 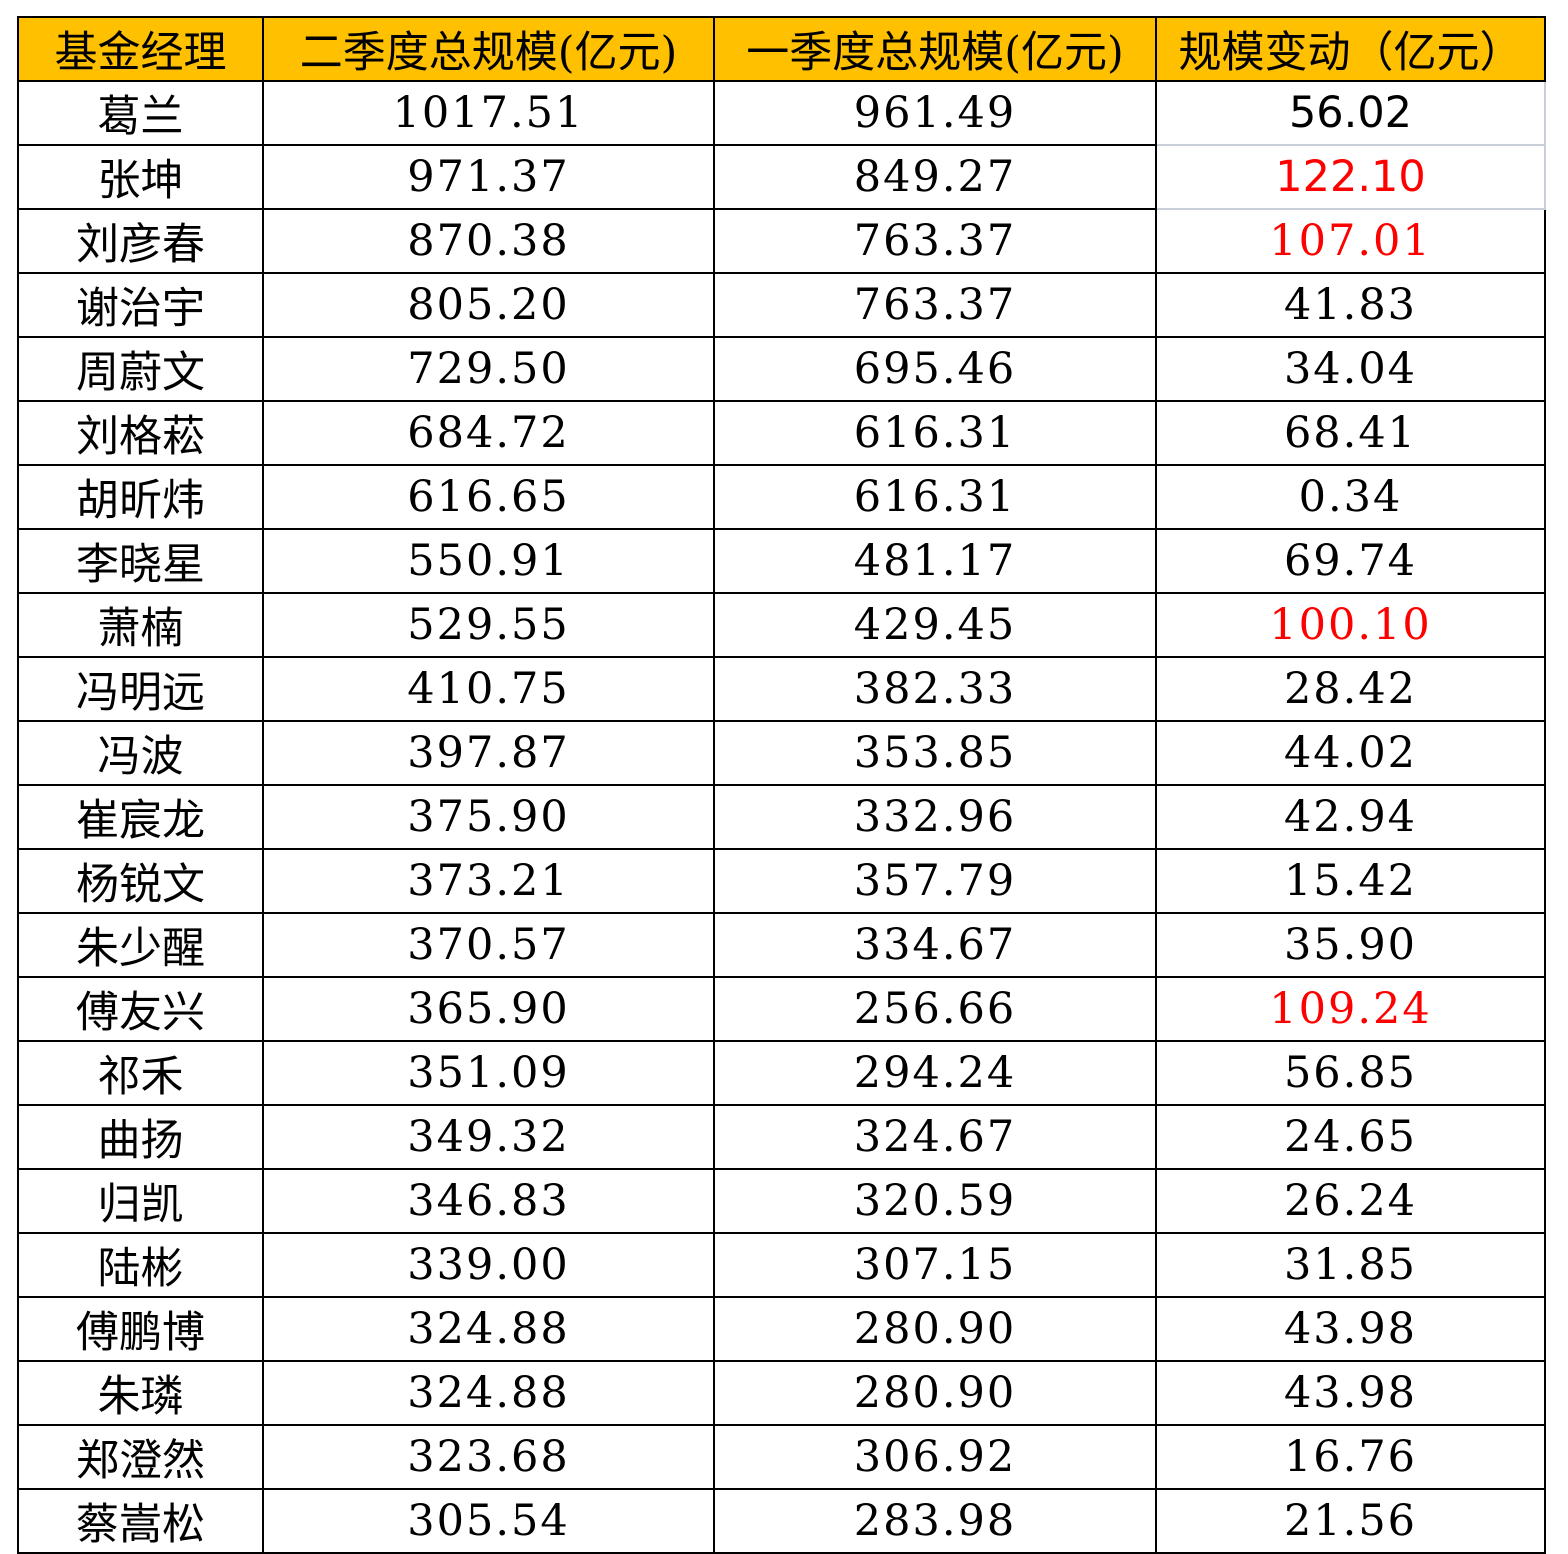 What do you see at coordinates (1350, 177) in the screenshot?
I see `scale-change-cell: 122.10` at bounding box center [1350, 177].